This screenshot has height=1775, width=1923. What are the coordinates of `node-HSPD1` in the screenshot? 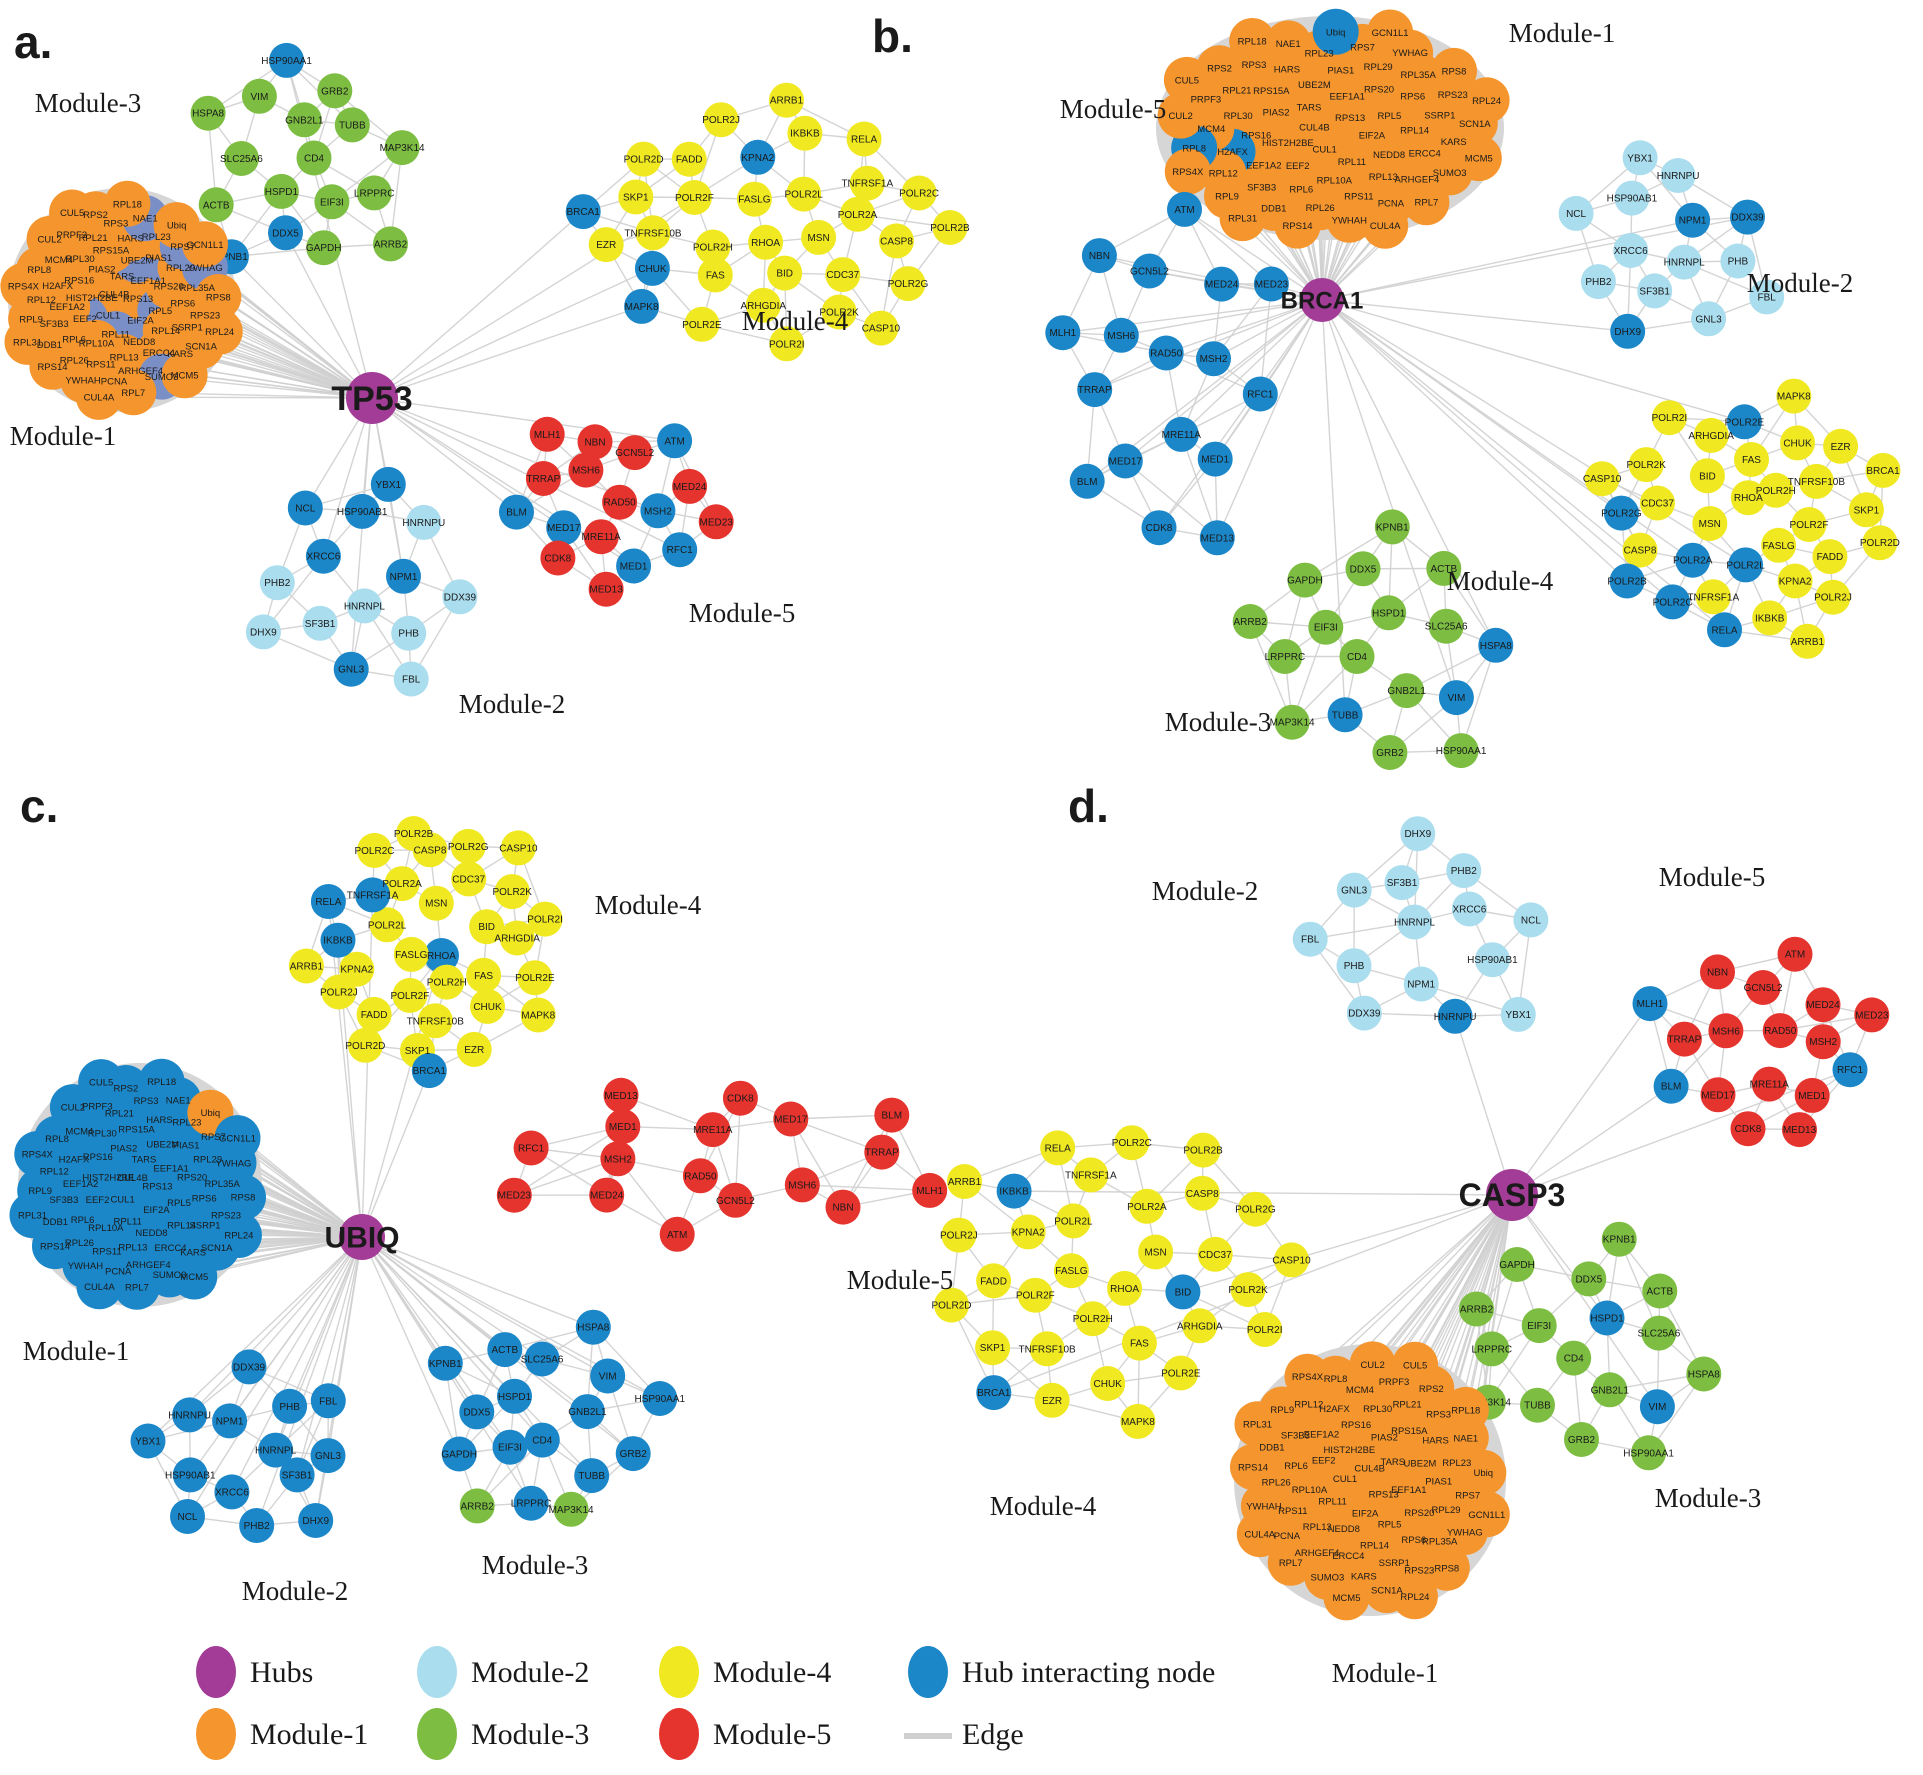 It's located at (1389, 613).